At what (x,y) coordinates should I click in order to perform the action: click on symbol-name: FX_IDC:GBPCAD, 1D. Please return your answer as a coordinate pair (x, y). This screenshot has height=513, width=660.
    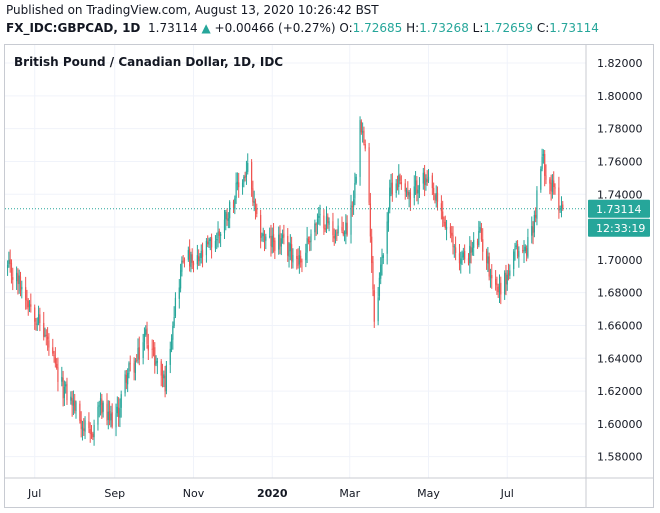
    Looking at the image, I should click on (73, 28).